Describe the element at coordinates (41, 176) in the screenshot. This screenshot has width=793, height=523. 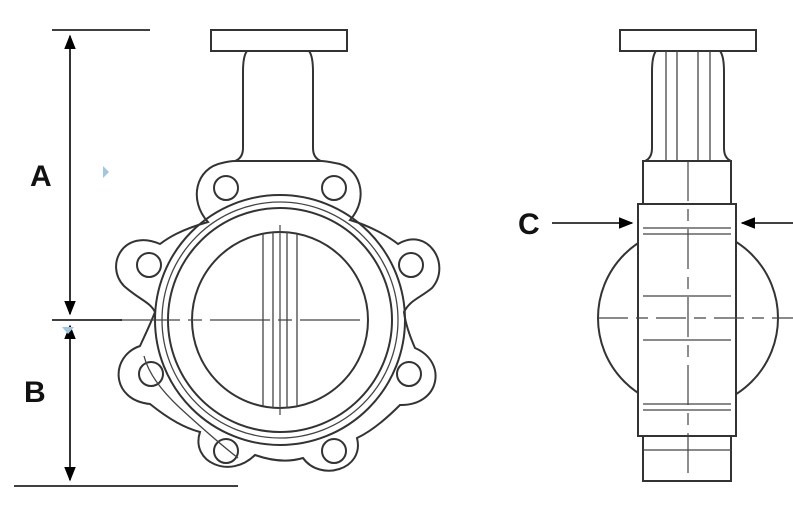
I see `dimension-a-label: A` at that location.